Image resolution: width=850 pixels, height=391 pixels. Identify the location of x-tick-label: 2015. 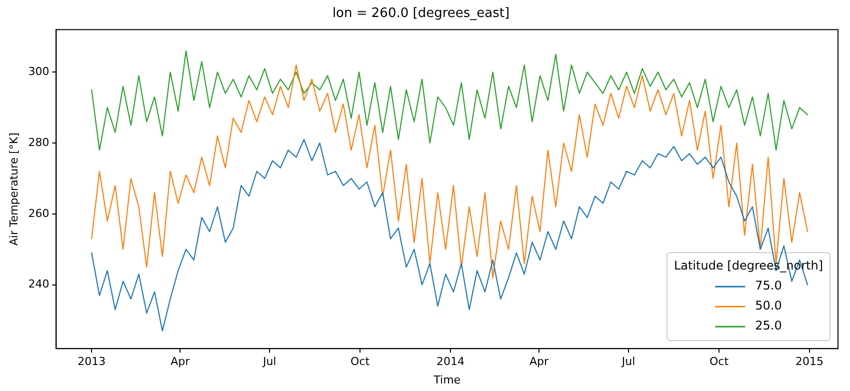
(809, 361).